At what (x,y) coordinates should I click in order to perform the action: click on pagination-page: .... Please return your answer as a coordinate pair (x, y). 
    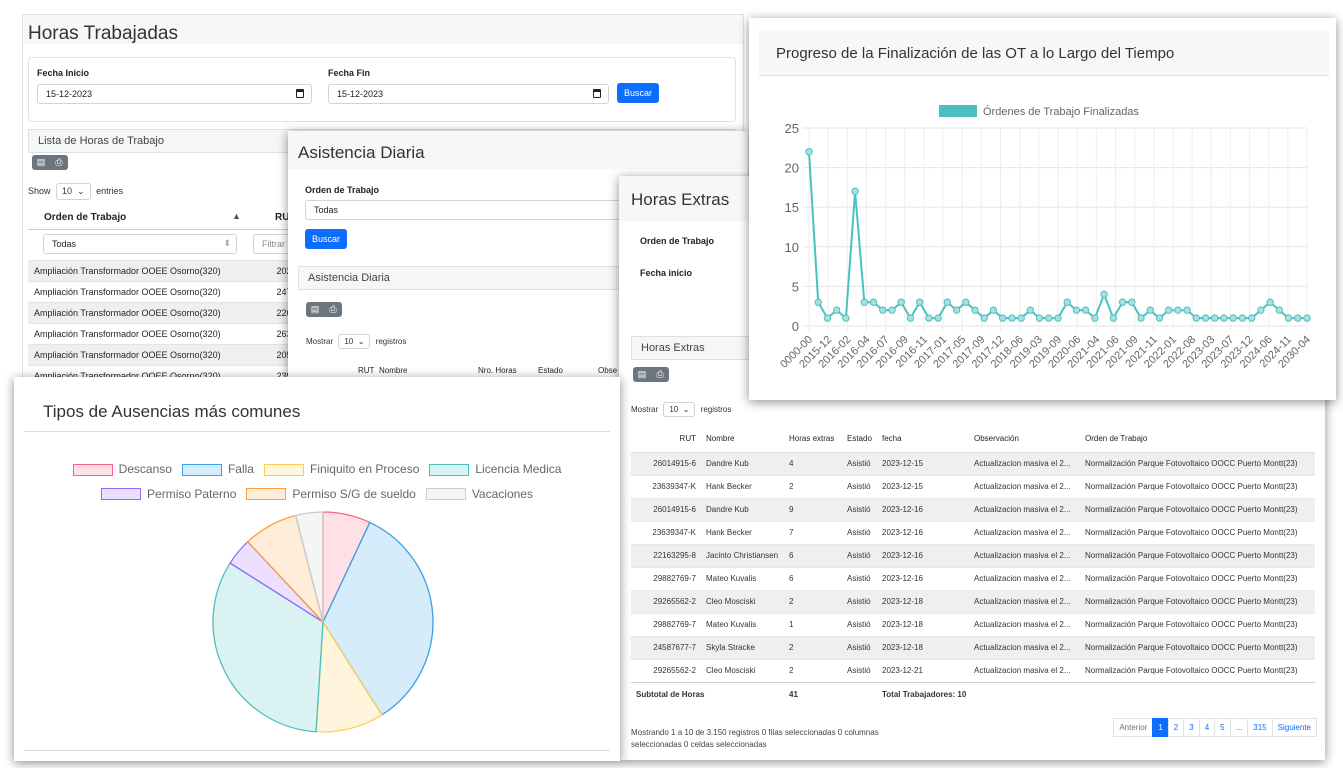
    Looking at the image, I should click on (1239, 727).